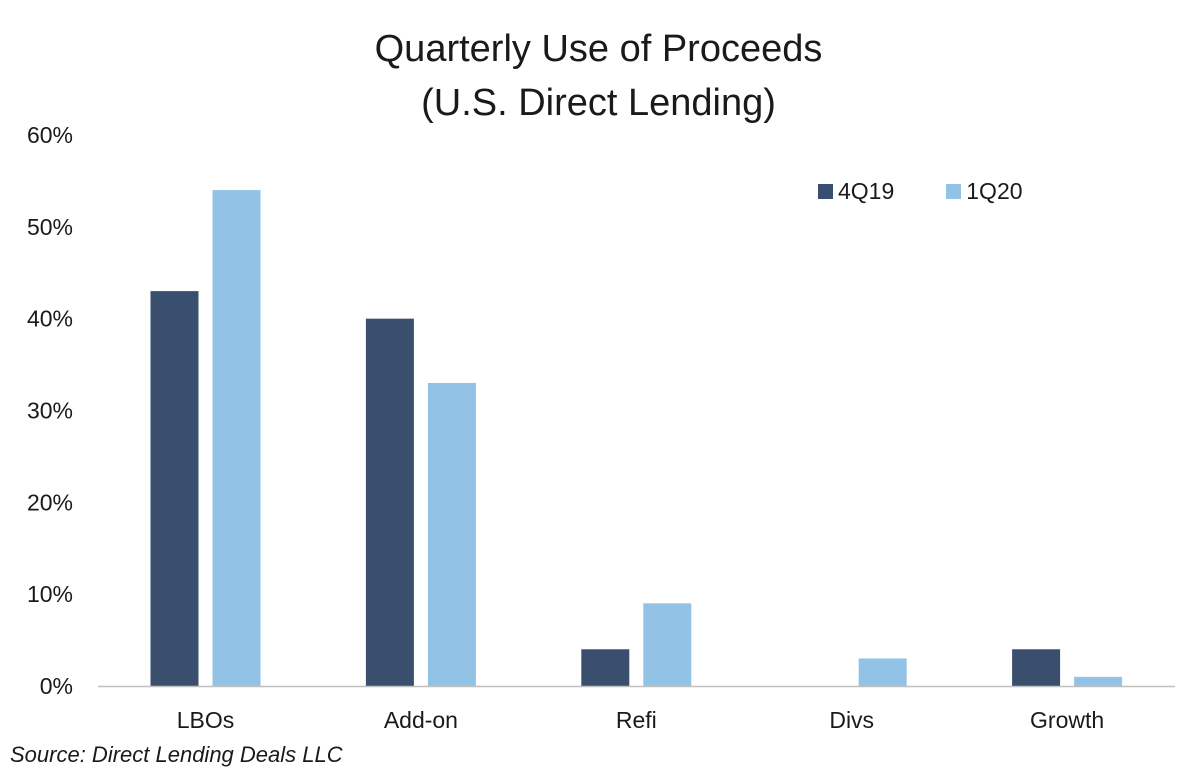  I want to click on y-axis-tick-labels: 0% 10% 20% 30% 40% 50% 60%, so click(50, 410).